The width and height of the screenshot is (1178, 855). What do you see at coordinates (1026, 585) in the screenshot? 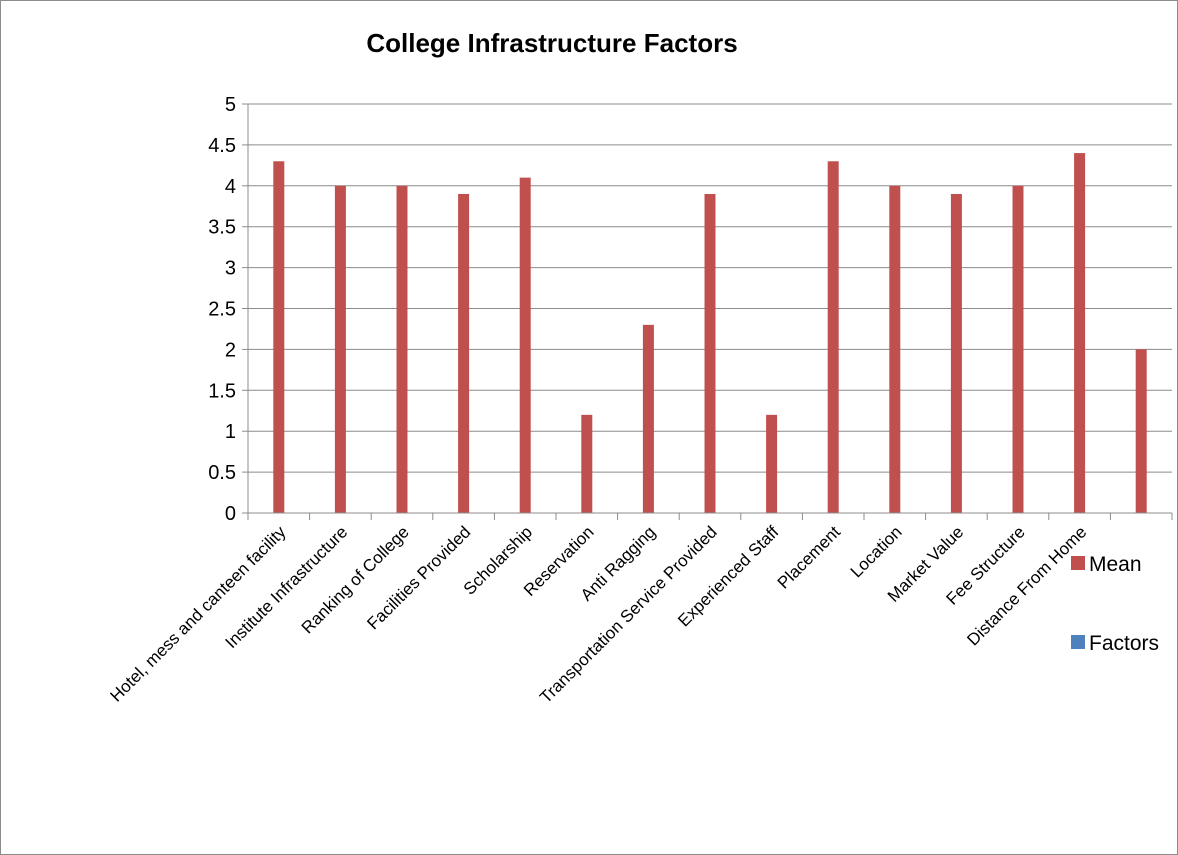
I see `x-category-label: Distance From Home` at bounding box center [1026, 585].